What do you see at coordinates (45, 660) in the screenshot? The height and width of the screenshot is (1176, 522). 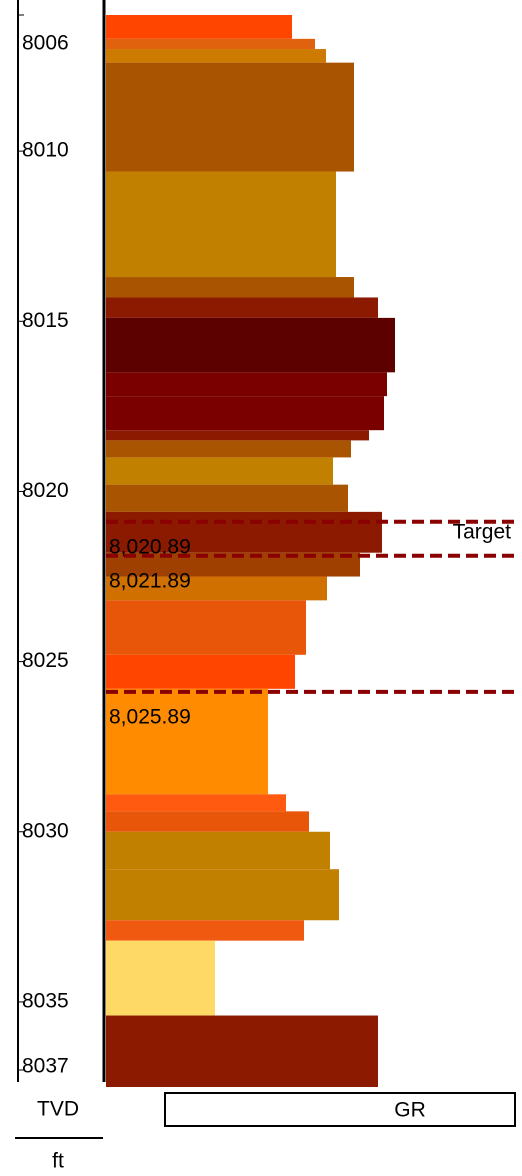 I see `depth-tick-label: 8025` at bounding box center [45, 660].